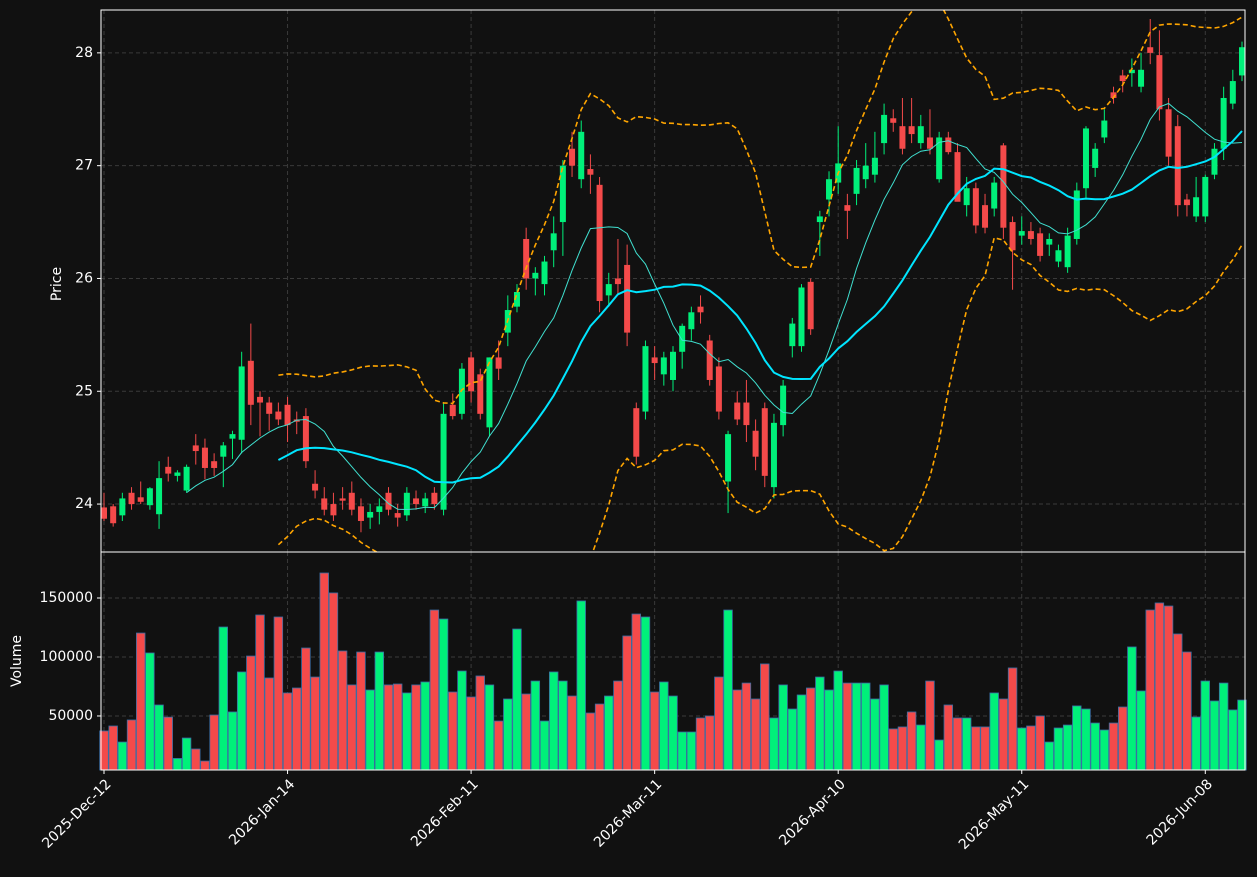  I want to click on volume-tick-label: 150000, so click(66, 598).